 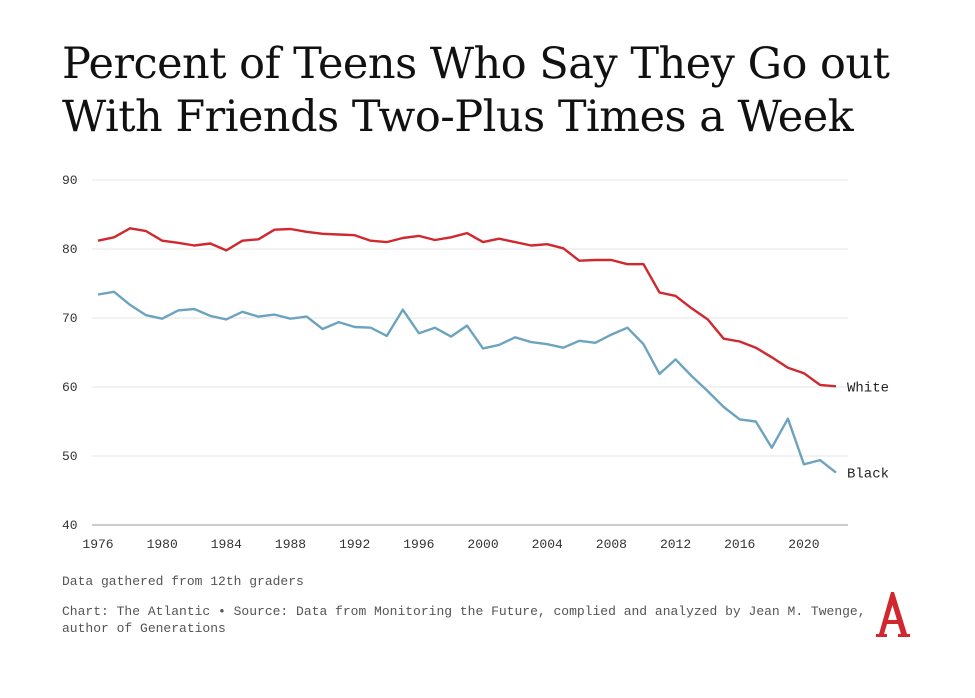 What do you see at coordinates (547, 544) in the screenshot?
I see `x-tick-label: 2004` at bounding box center [547, 544].